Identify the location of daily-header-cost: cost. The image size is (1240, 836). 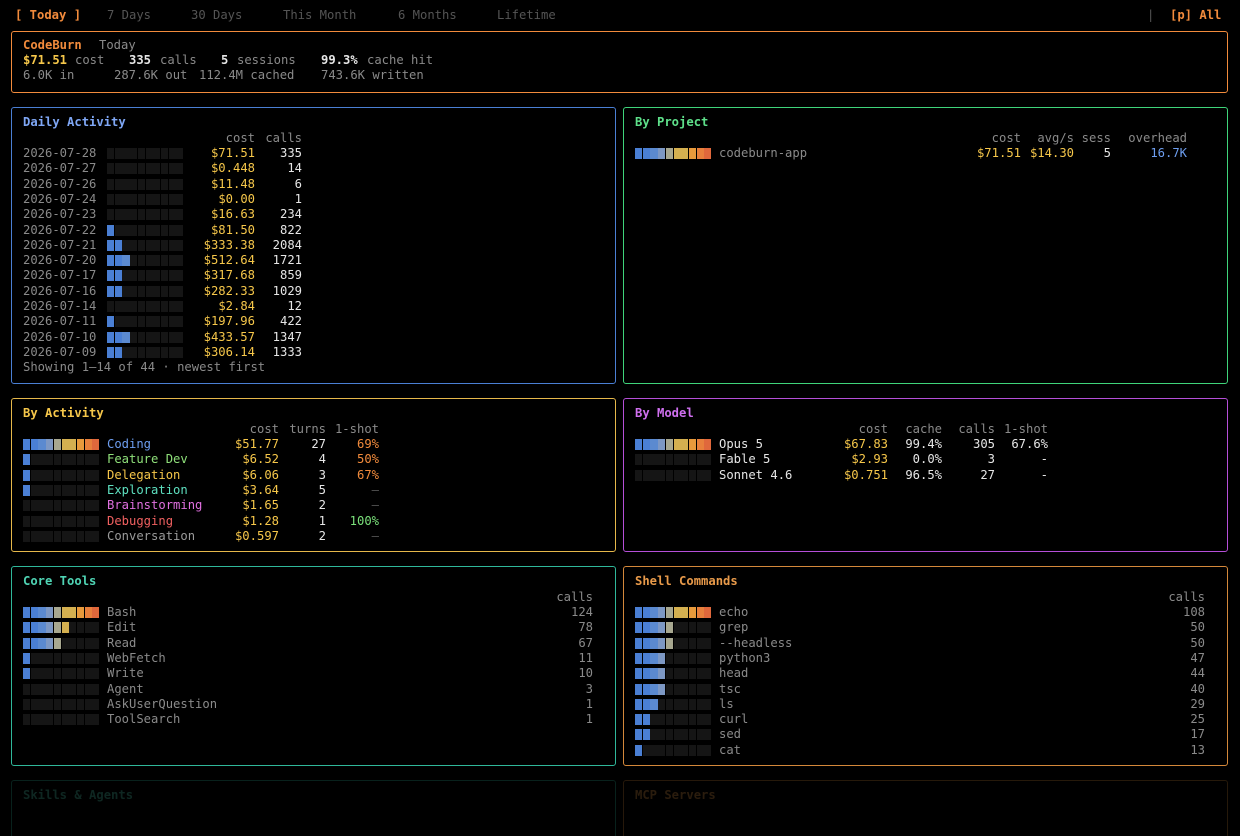
(240, 138).